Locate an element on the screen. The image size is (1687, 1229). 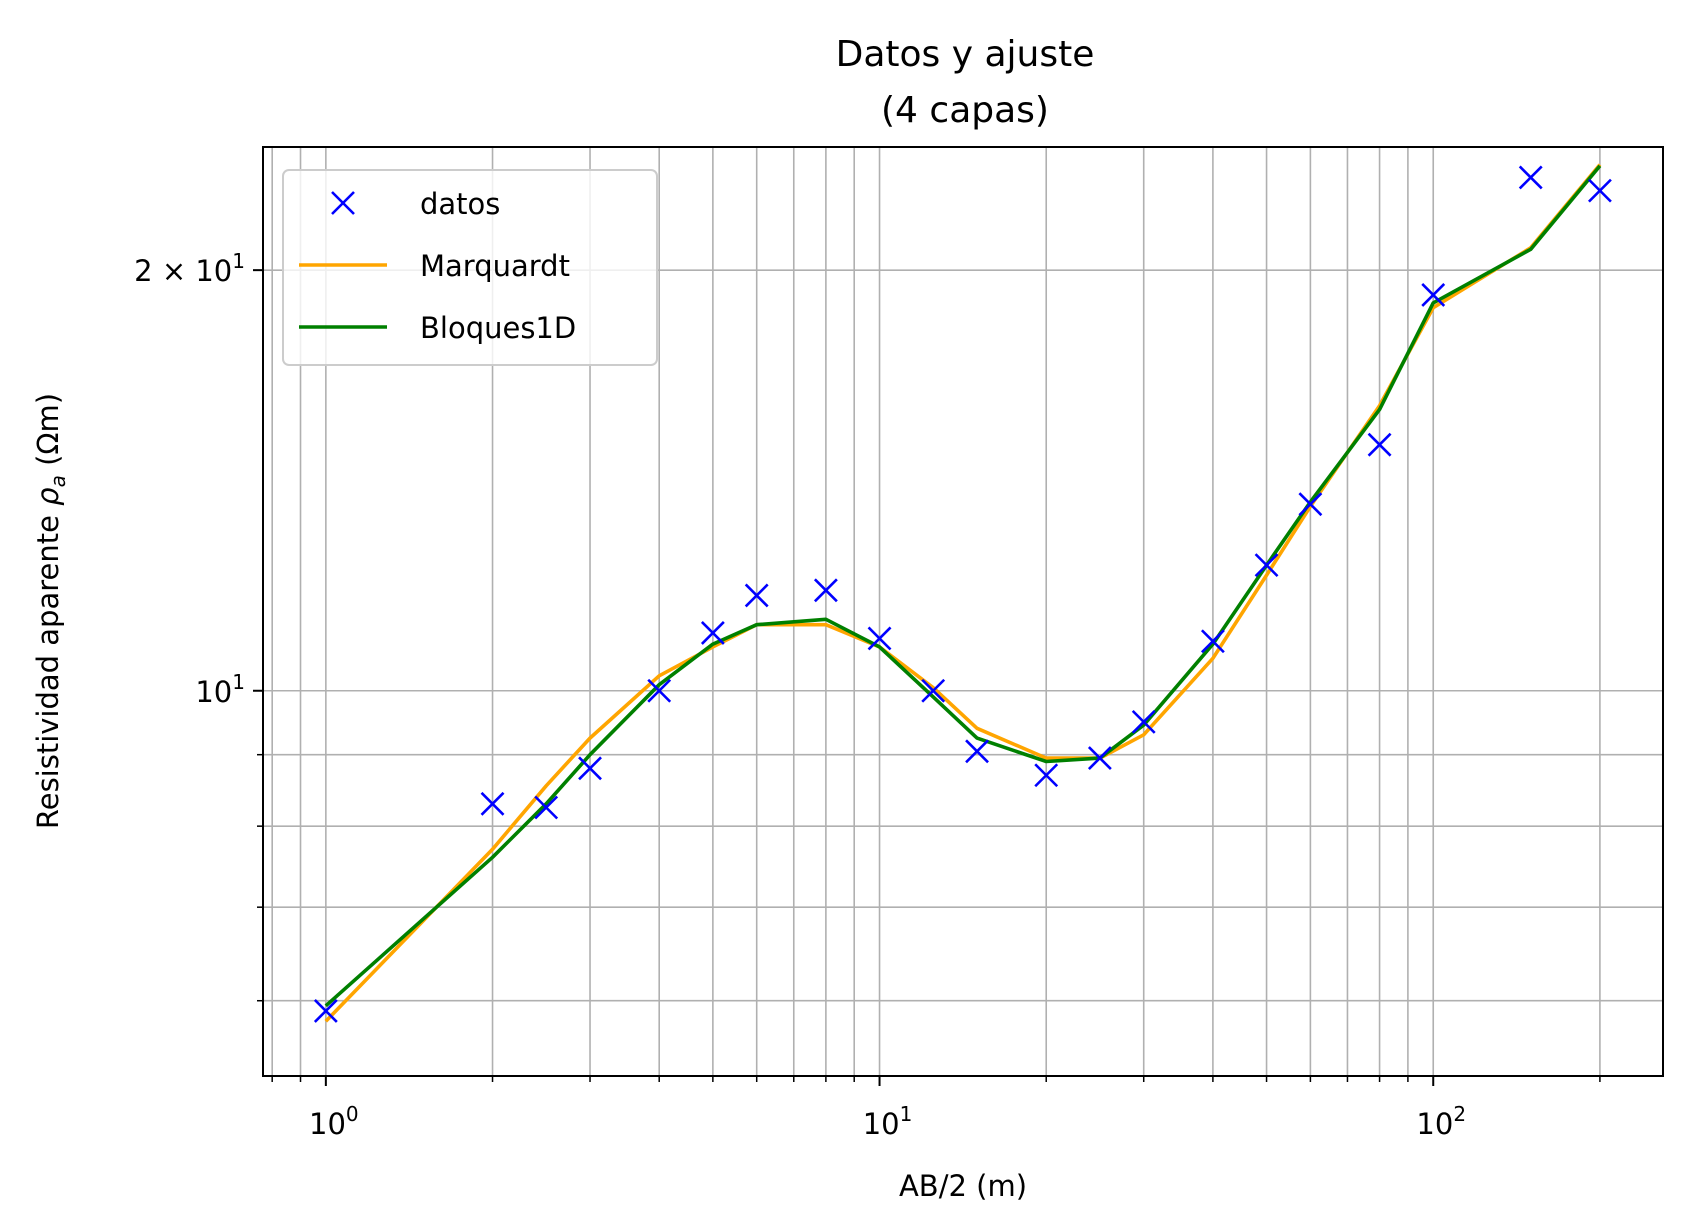
legend-label: Bloques1D is located at coordinates (498, 328).